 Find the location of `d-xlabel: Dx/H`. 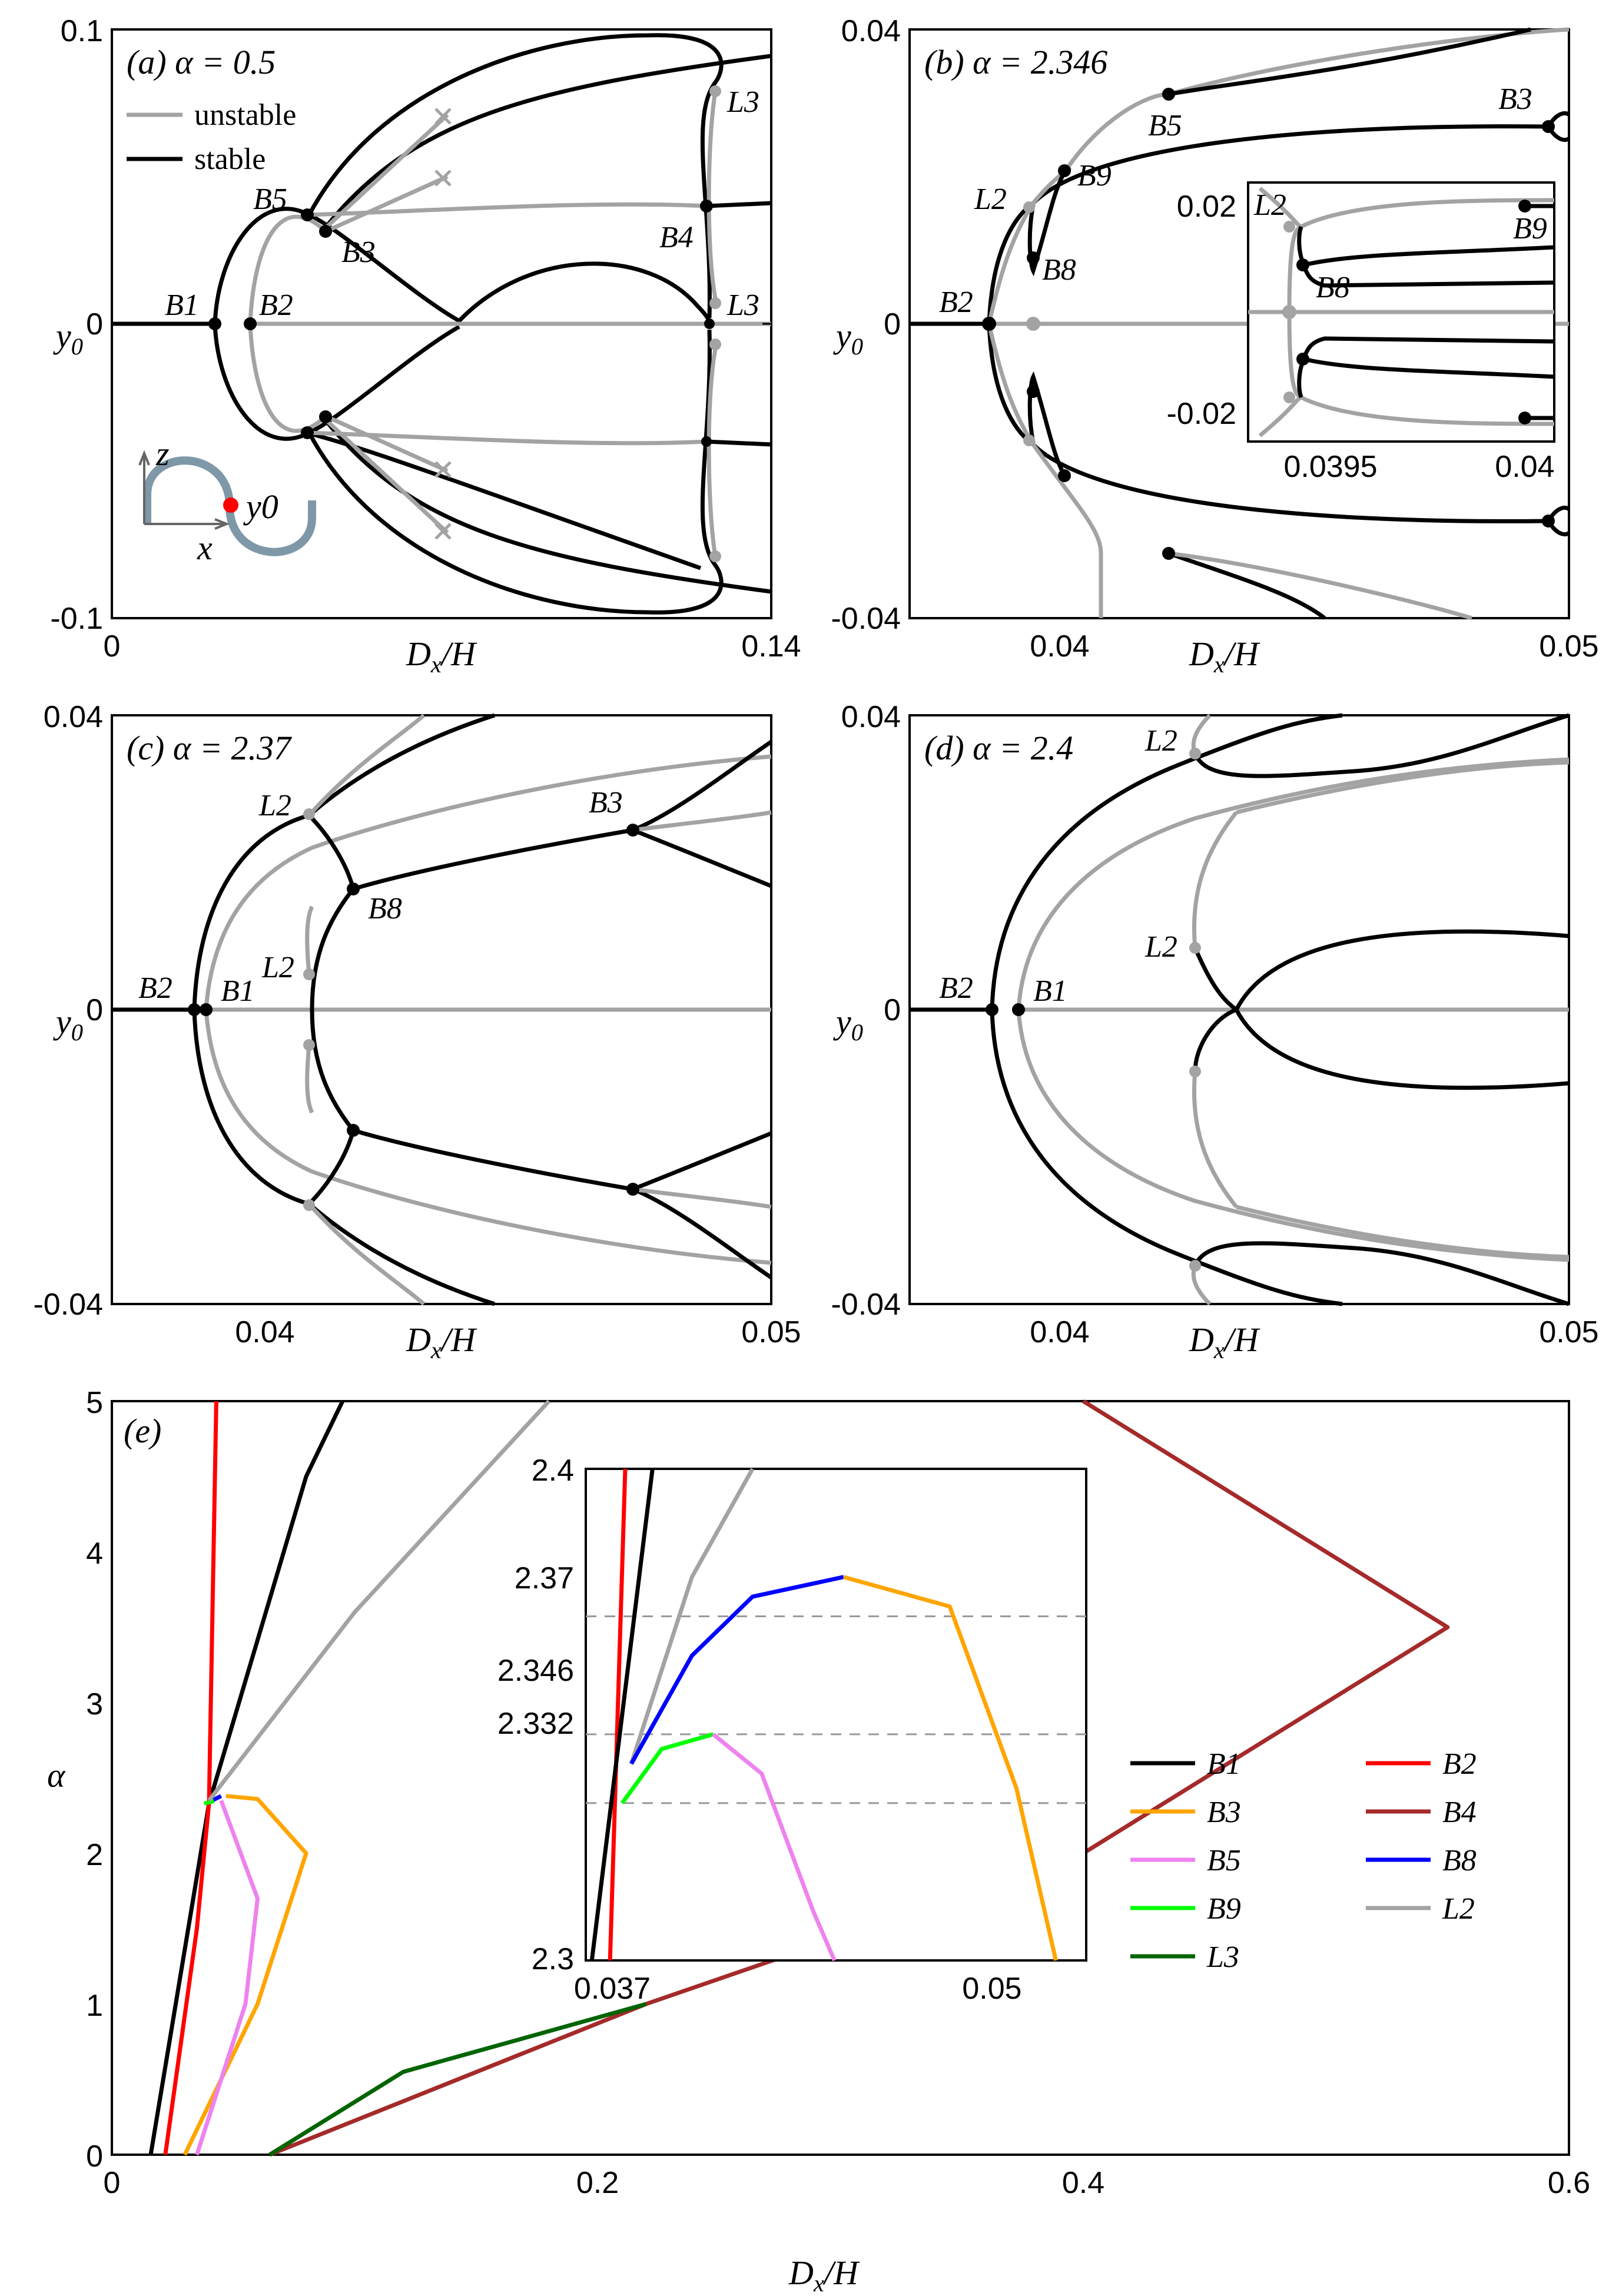

d-xlabel: Dx/H is located at coordinates (1224, 1341).